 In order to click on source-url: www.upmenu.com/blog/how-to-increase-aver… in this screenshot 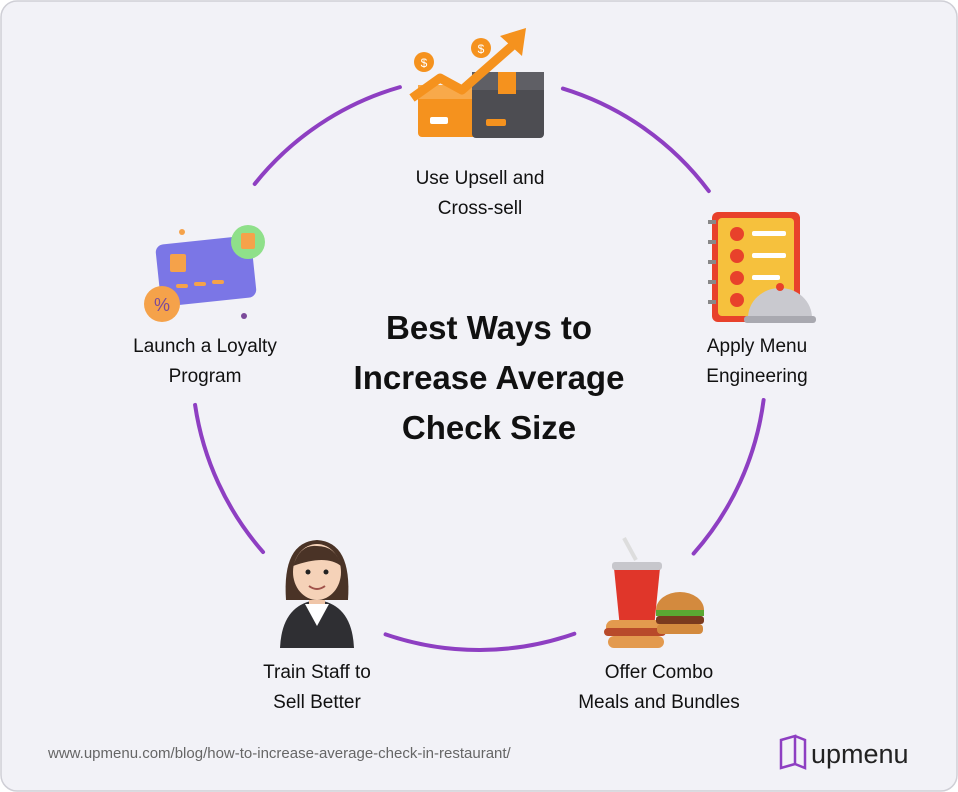, I will do `click(279, 753)`.